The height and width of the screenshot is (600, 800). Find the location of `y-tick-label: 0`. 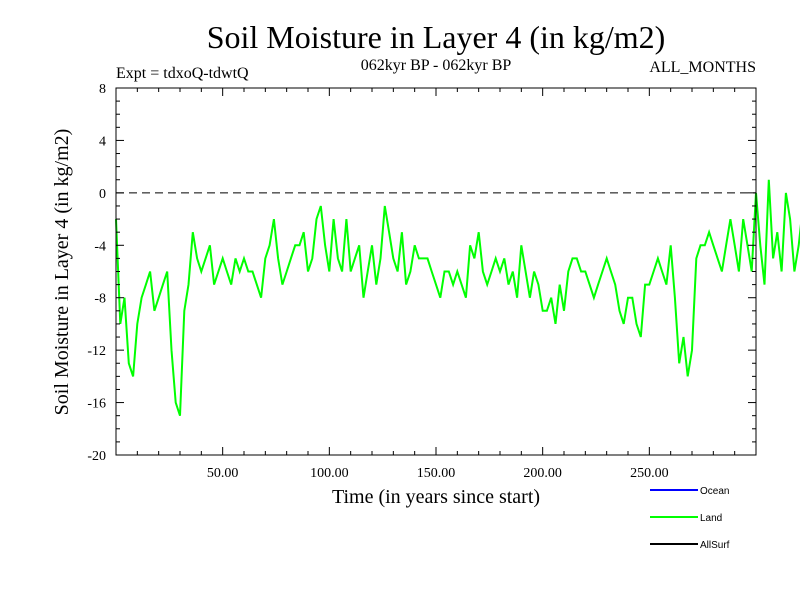

y-tick-label: 0 is located at coordinates (102, 194).